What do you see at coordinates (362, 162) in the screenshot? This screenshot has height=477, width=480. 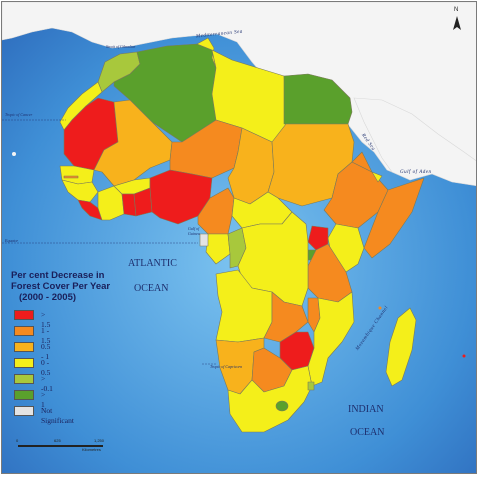 I see `country-eritrea` at bounding box center [362, 162].